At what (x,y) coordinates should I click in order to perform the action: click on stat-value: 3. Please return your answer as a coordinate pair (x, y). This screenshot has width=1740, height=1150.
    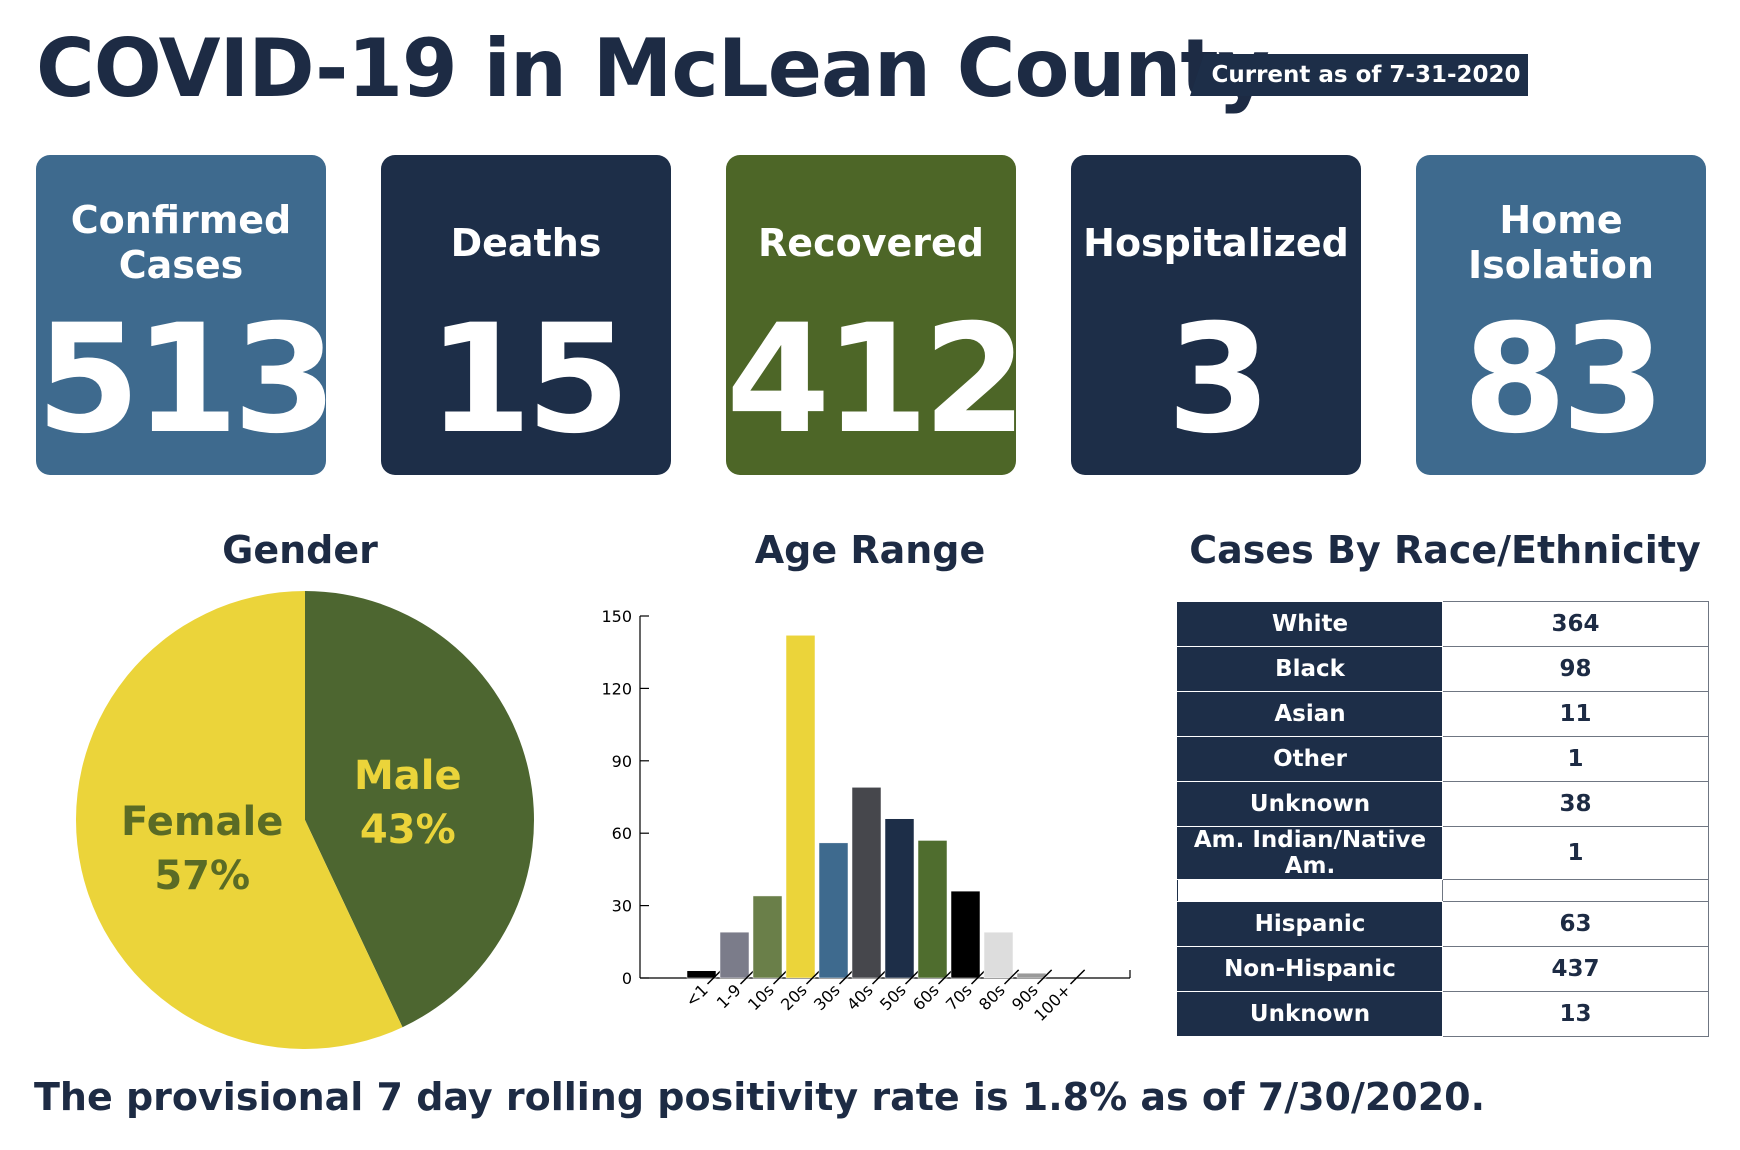
    Looking at the image, I should click on (1218, 380).